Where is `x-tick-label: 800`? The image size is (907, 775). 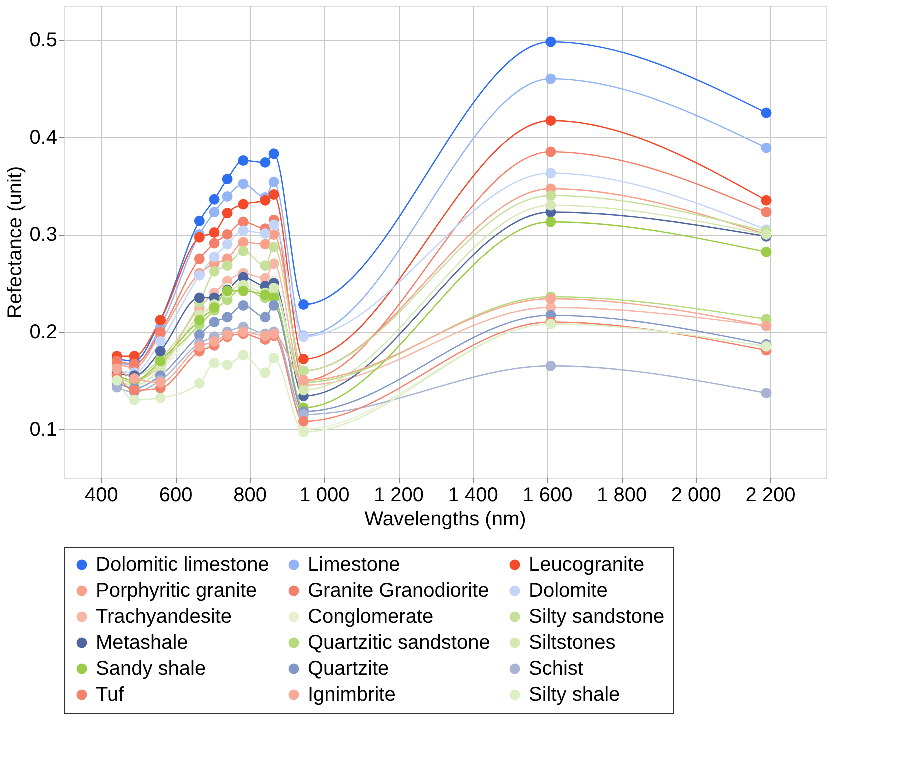
x-tick-label: 800 is located at coordinates (251, 495).